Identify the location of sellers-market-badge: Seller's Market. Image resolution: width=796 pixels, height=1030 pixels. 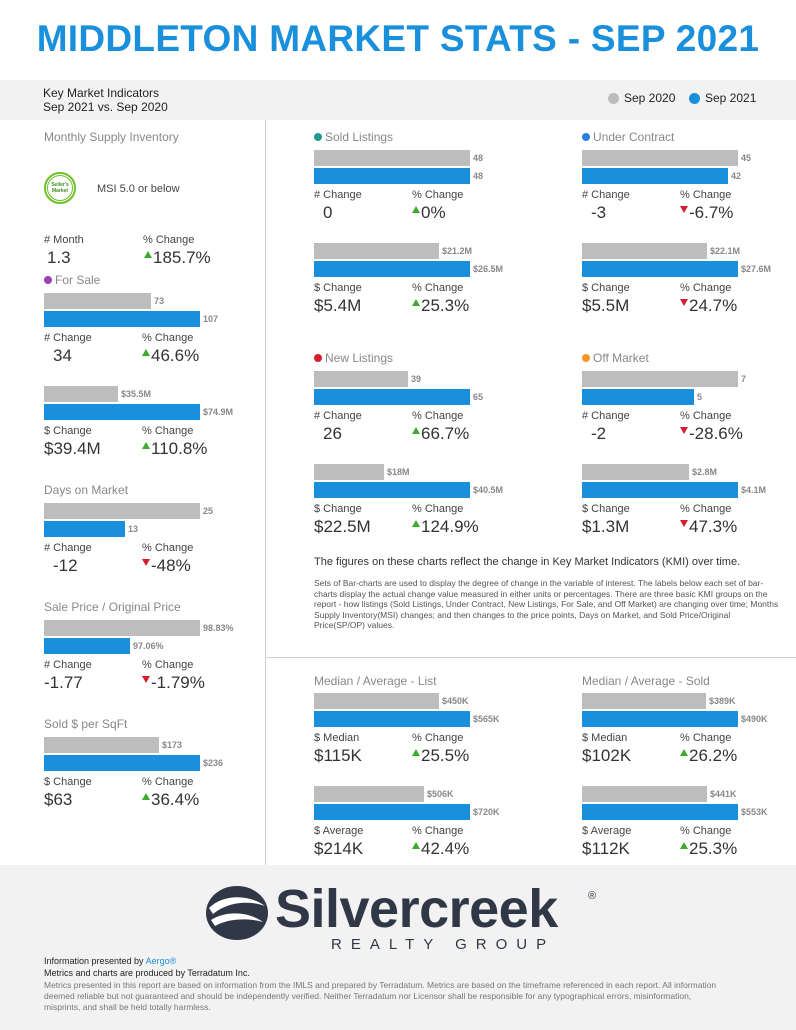
(60, 188).